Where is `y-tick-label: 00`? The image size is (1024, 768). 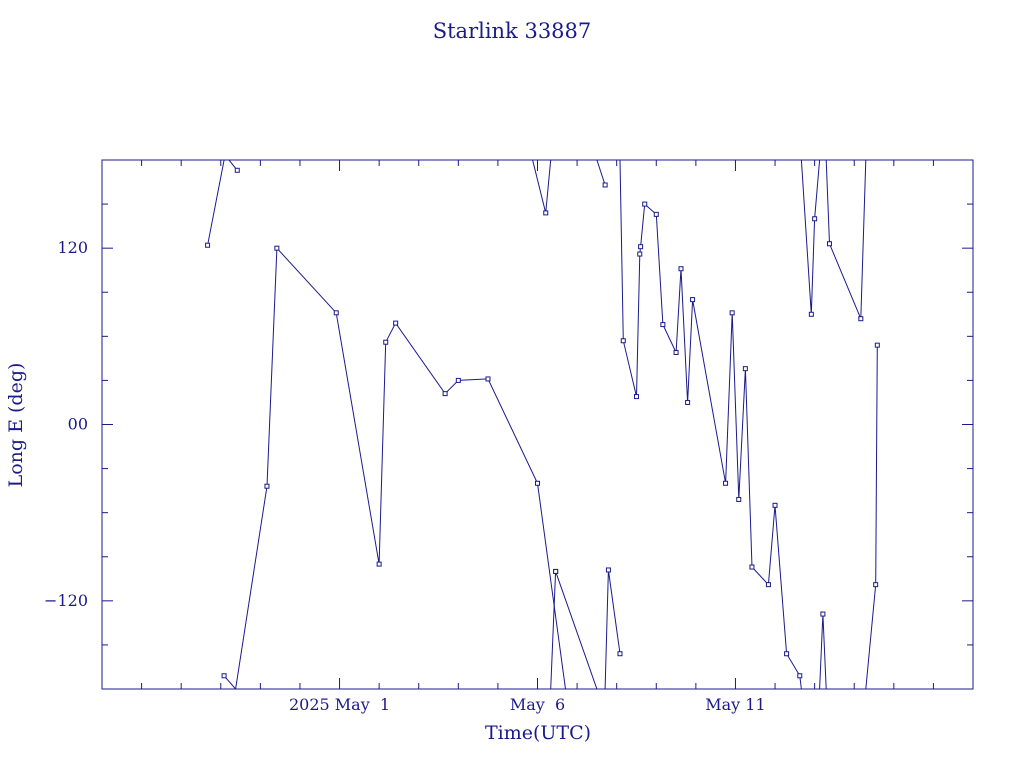
y-tick-label: 00 is located at coordinates (78, 424).